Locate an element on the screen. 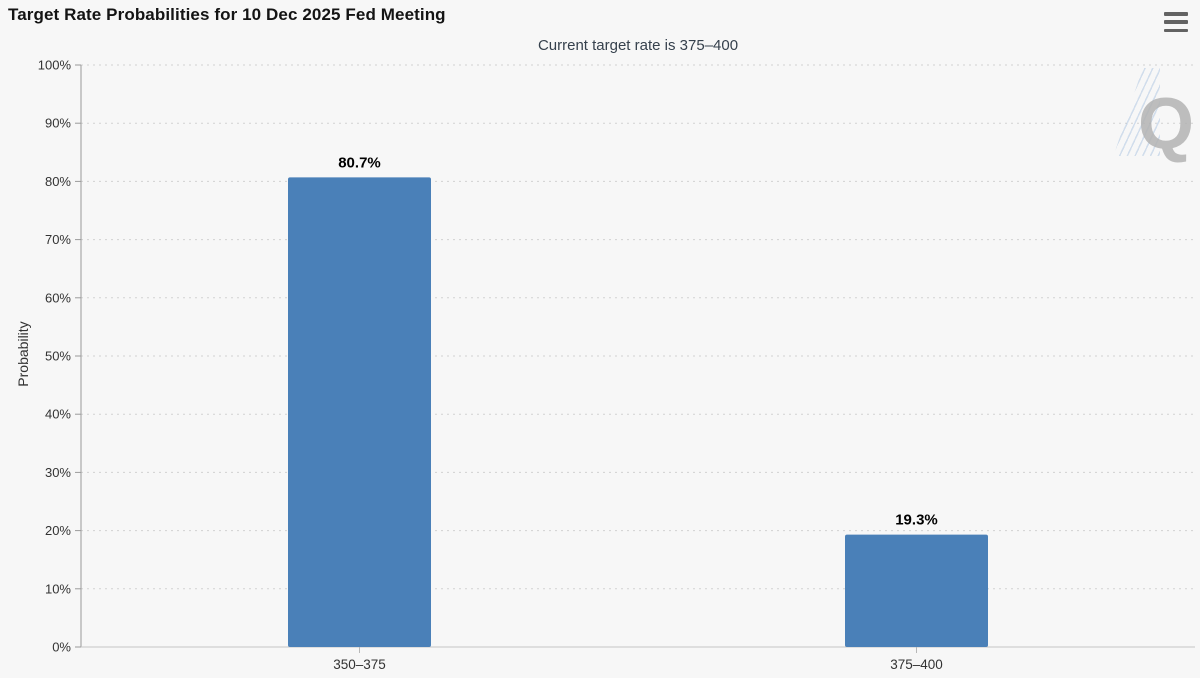  y-tick-label: 60% is located at coordinates (58, 297).